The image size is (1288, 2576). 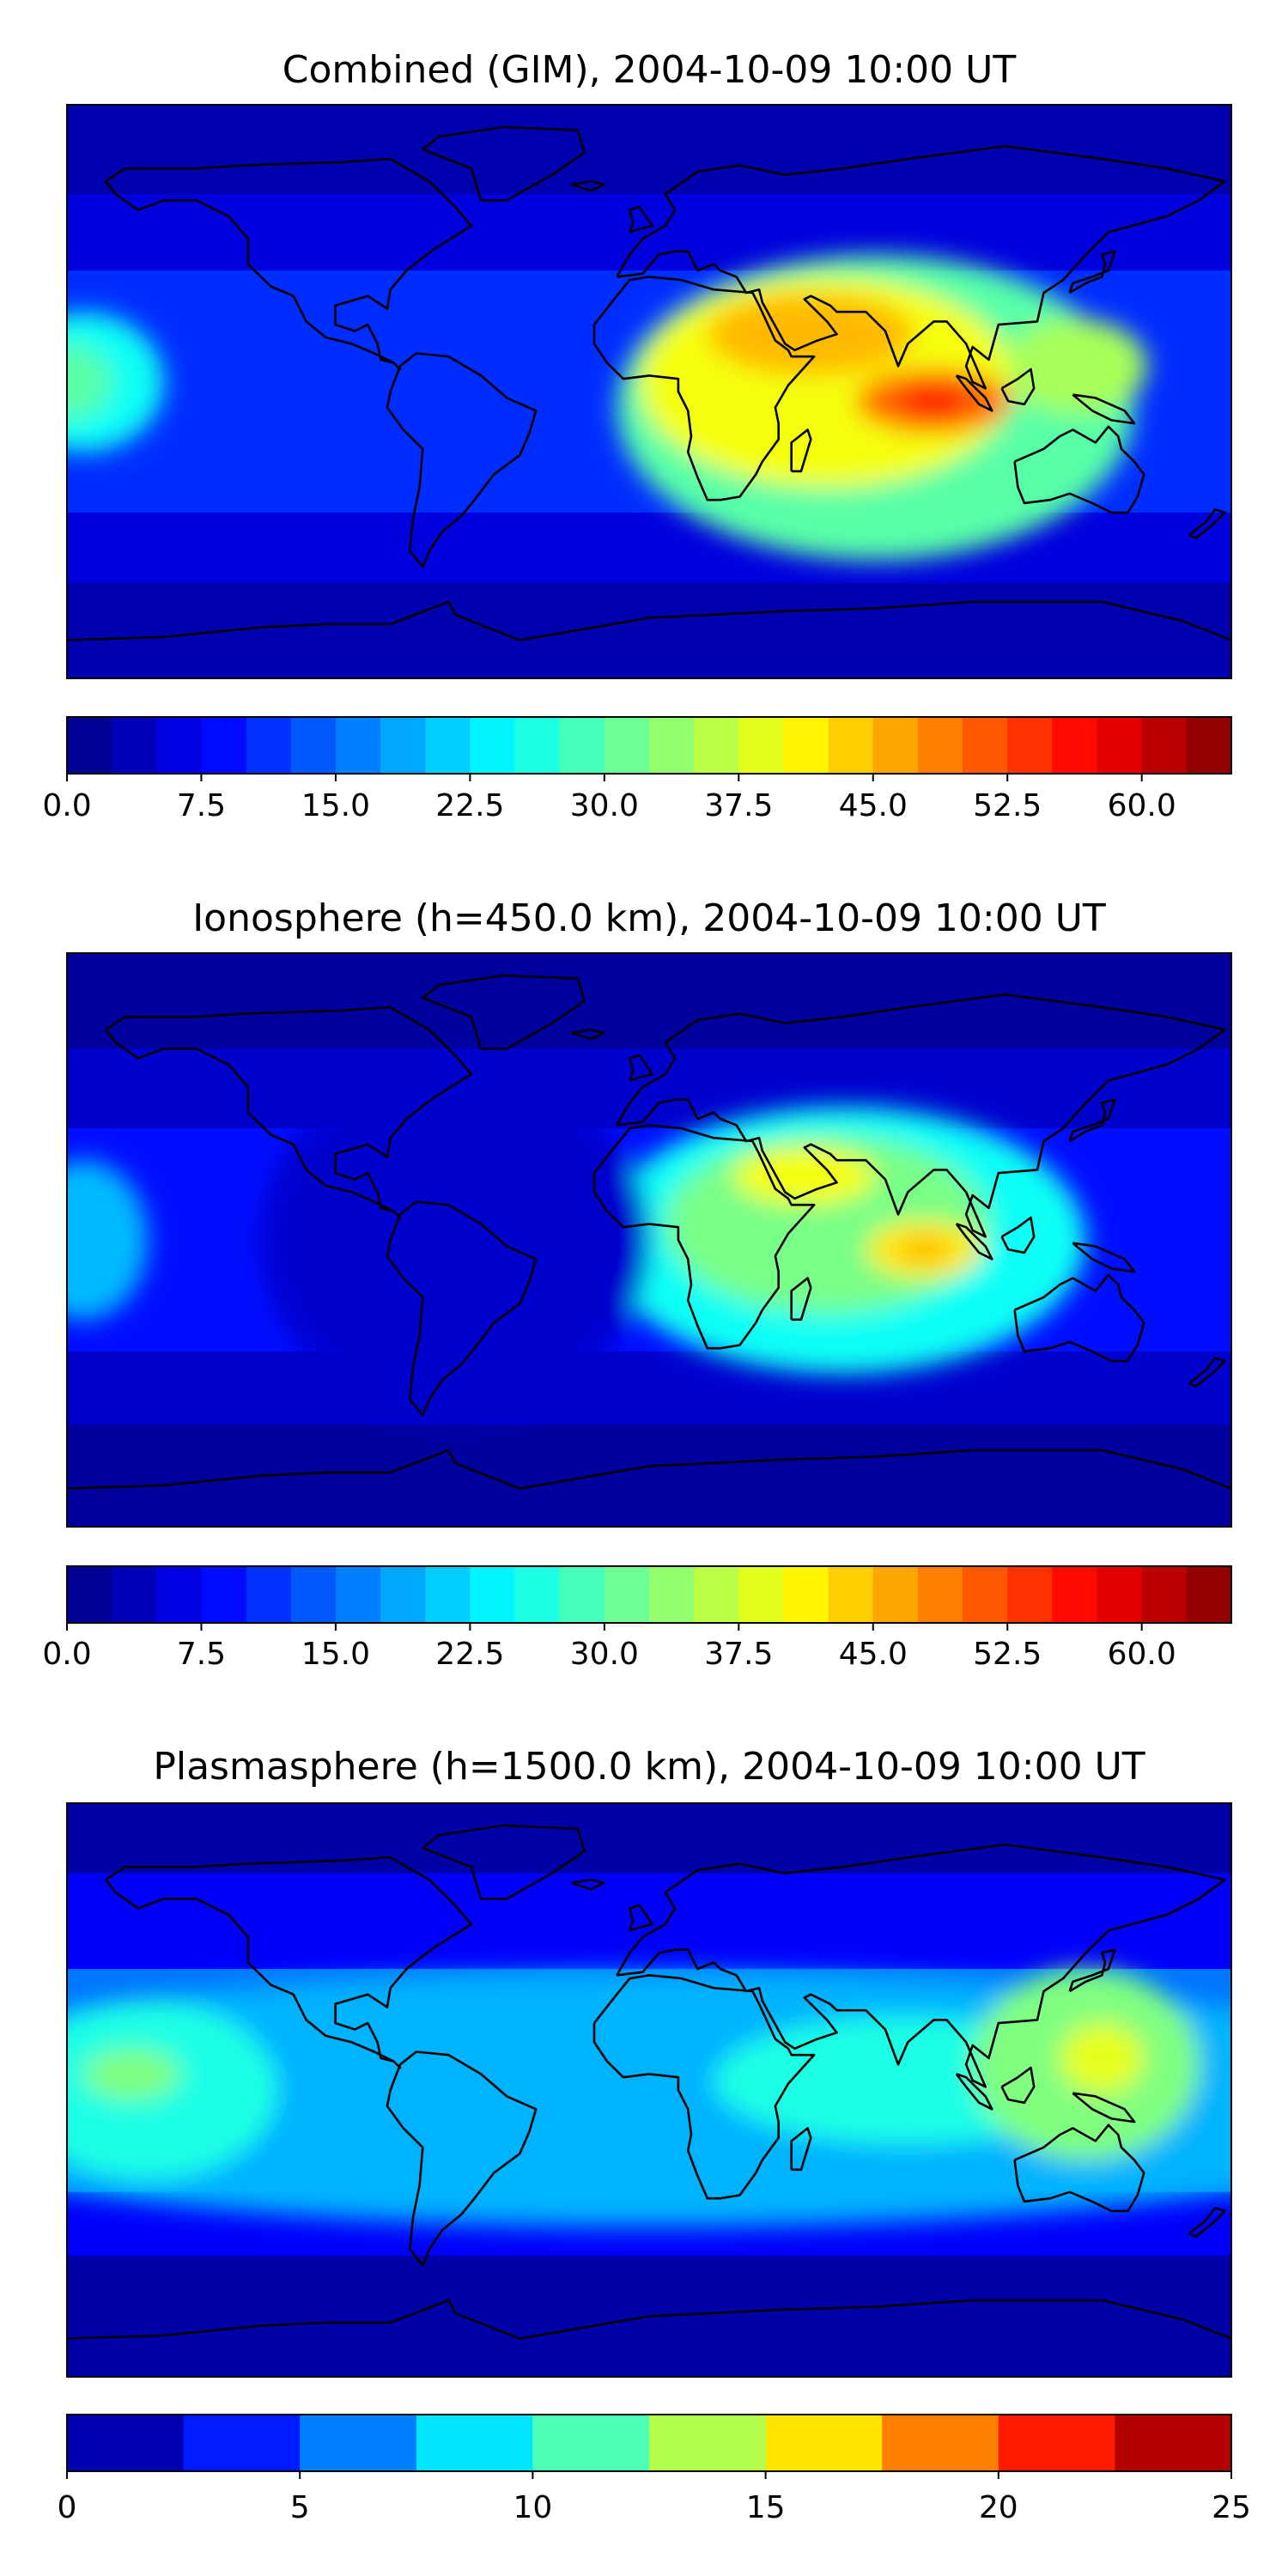 I want to click on colorbar-tick-label: 7.5, so click(x=202, y=806).